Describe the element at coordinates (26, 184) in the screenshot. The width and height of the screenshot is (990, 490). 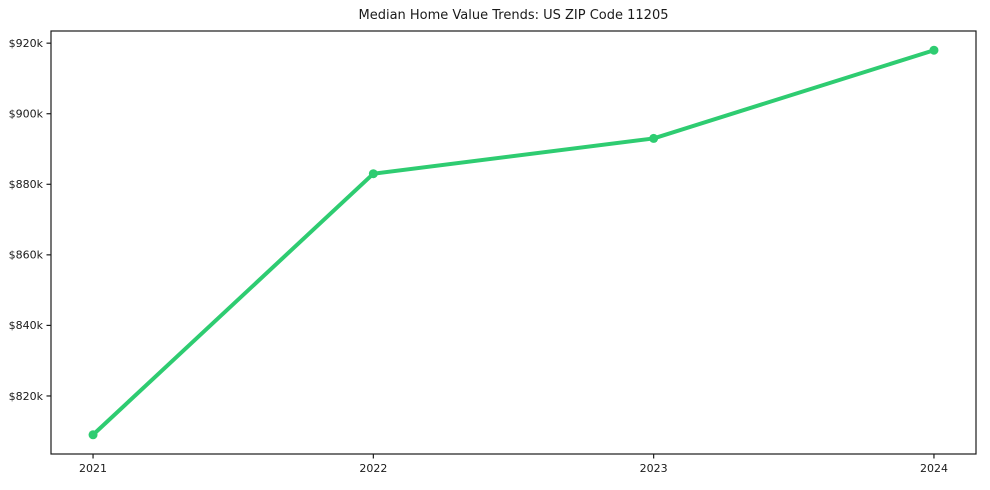
I see `y-tick-label: $880k` at that location.